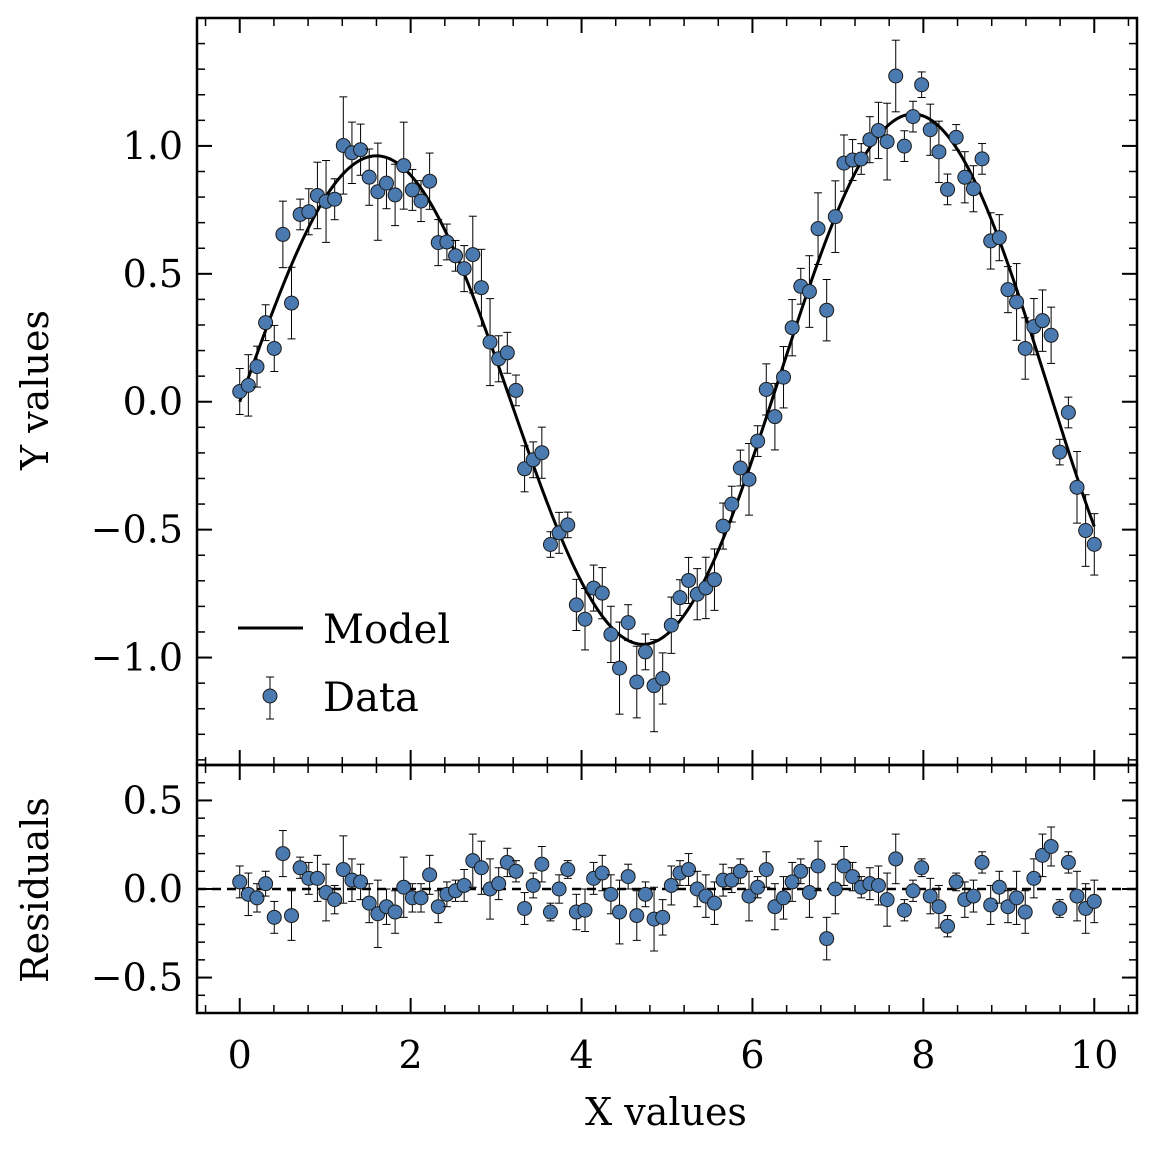  Describe the element at coordinates (240, 1055) in the screenshot. I see `x-tick-label: 0` at that location.